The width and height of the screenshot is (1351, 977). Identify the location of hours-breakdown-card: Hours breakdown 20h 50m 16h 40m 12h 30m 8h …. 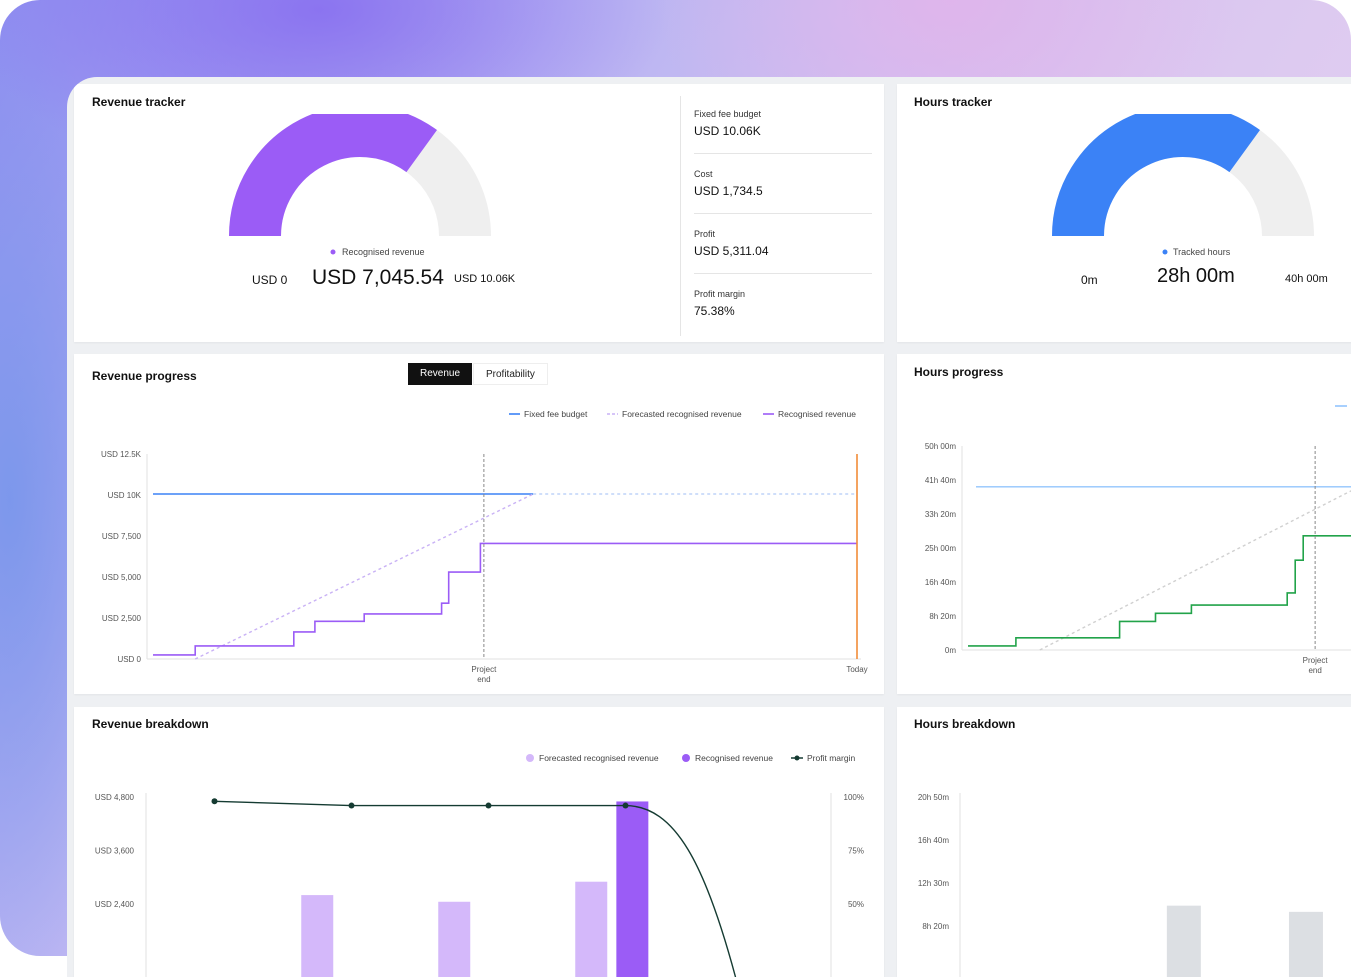
(1124, 842).